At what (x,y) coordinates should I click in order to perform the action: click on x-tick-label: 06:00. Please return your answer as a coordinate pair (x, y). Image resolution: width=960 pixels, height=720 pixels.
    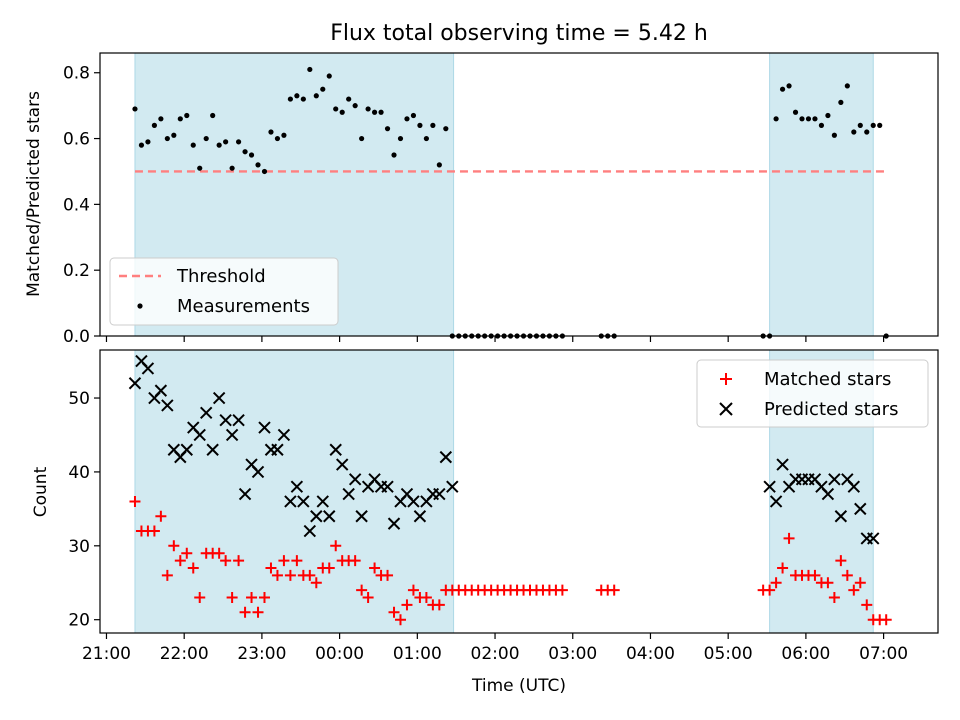
    Looking at the image, I should click on (805, 654).